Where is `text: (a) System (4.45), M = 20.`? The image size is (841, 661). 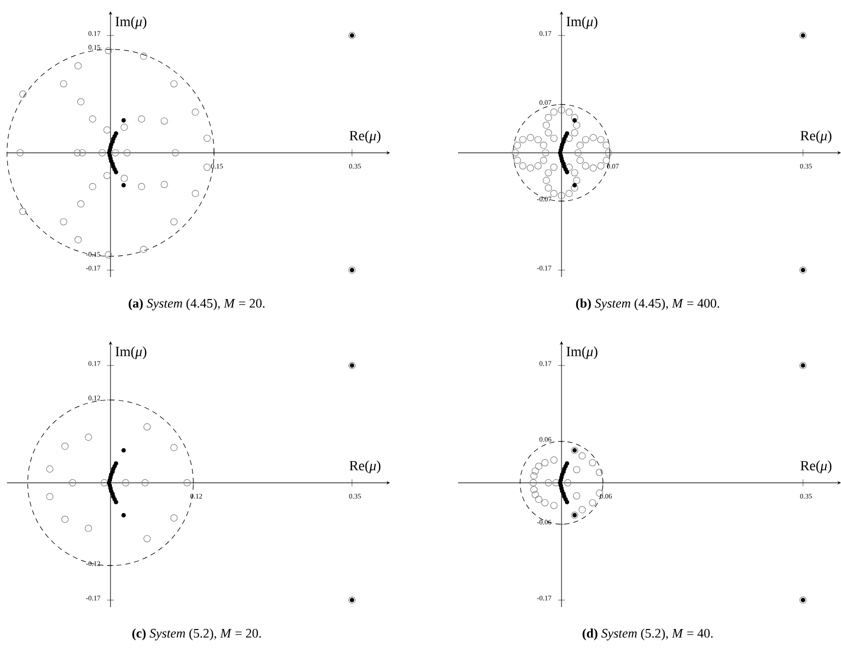
text: (a) System (4.45), M = 20. is located at coordinates (196, 304).